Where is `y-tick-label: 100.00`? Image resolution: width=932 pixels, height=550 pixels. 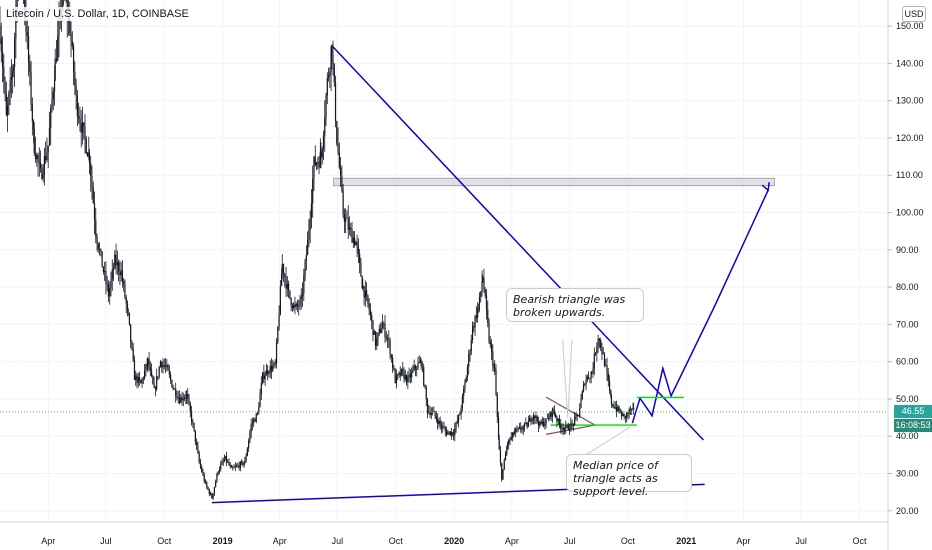 y-tick-label: 100.00 is located at coordinates (910, 213).